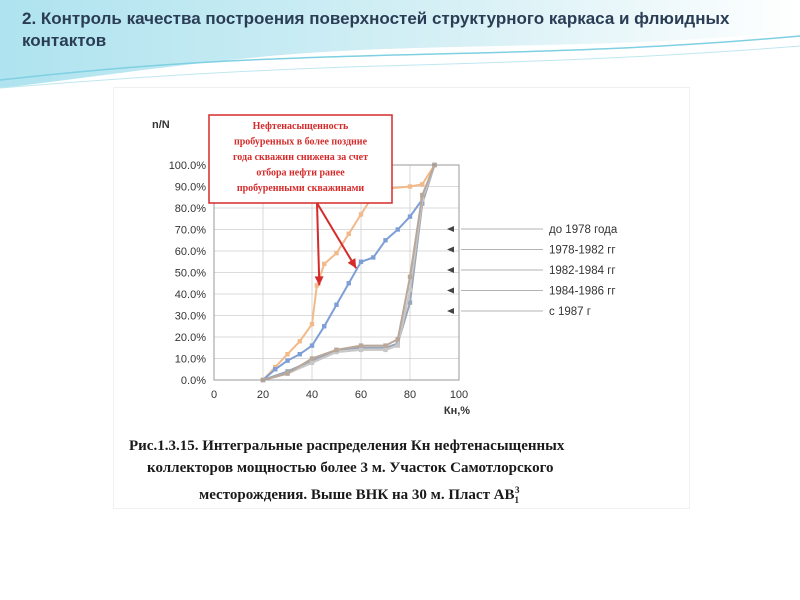 The height and width of the screenshot is (600, 800). I want to click on y-tick-label: 80.0%, so click(190, 209).